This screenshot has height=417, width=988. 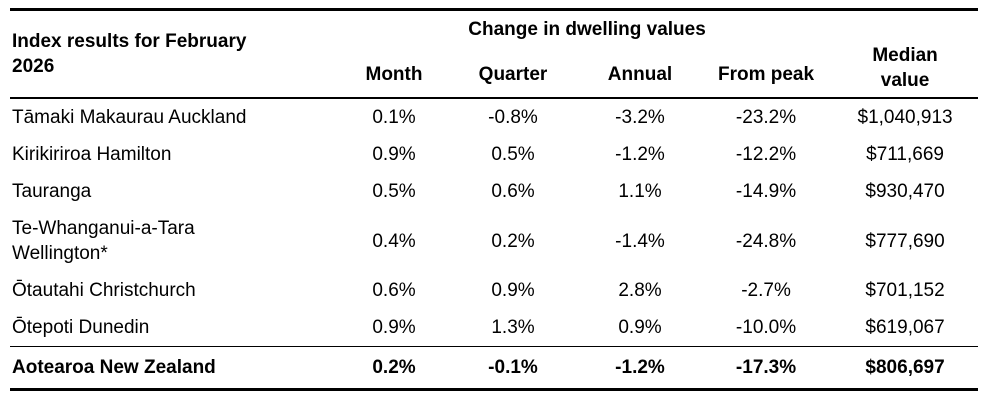 What do you see at coordinates (766, 154) in the screenshot?
I see `from-peak-value: -12.2%` at bounding box center [766, 154].